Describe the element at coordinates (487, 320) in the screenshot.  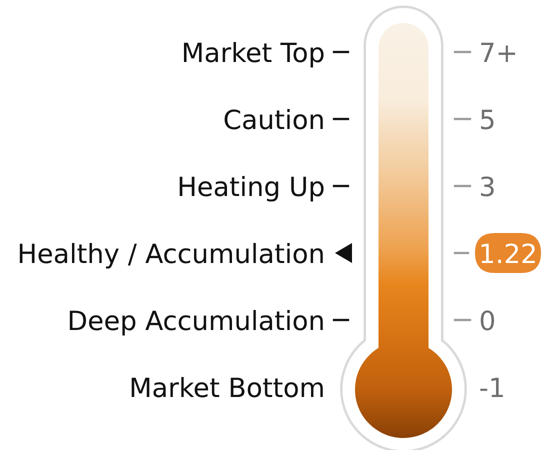
I see `data-label: 0` at that location.